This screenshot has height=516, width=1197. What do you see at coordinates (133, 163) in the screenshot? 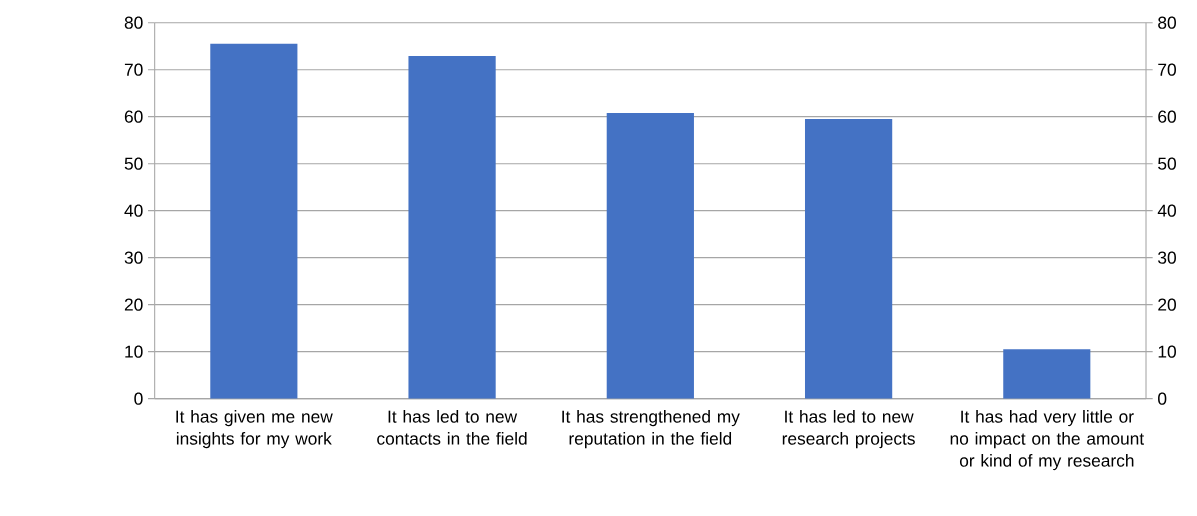
I see `y-tick-label: 50` at bounding box center [133, 163].